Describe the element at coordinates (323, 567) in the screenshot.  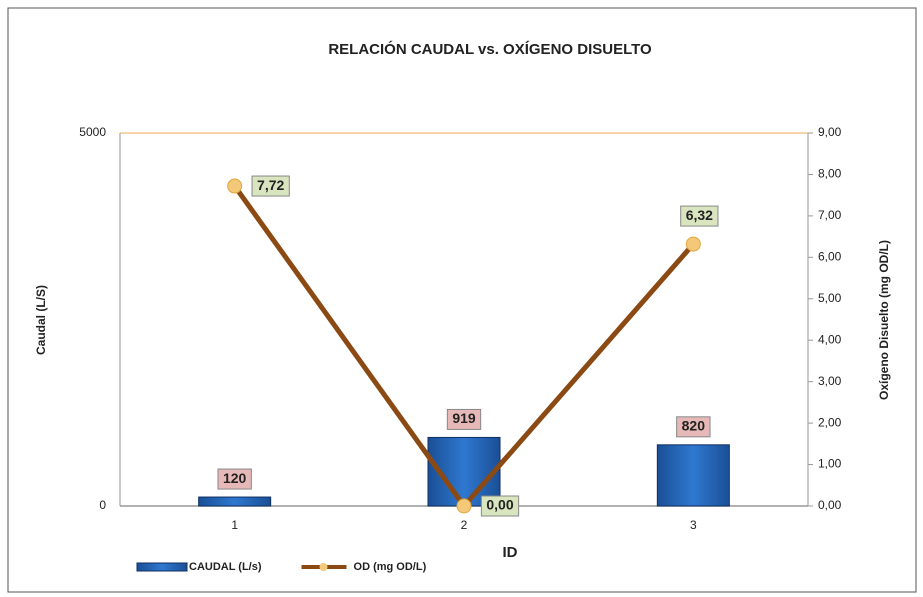
I see `legend-marker` at that location.